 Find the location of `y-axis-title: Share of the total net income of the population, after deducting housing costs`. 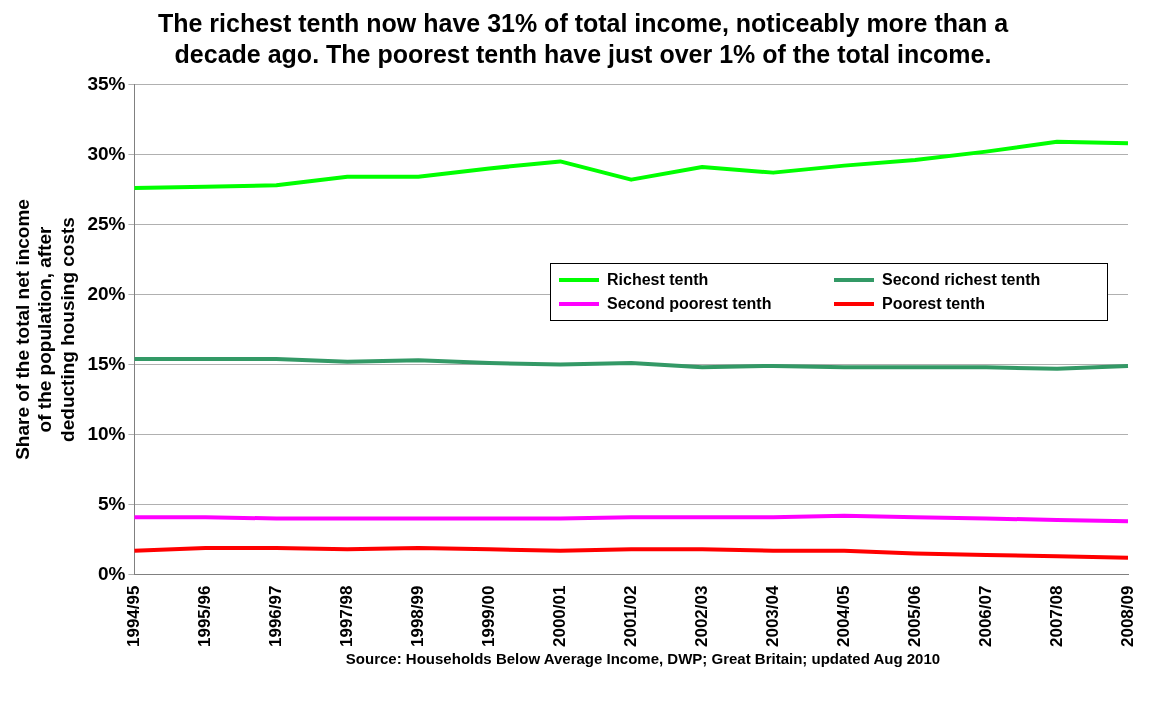

y-axis-title: Share of the total net income of the population, after deducting housing costs is located at coordinates (45, 329).